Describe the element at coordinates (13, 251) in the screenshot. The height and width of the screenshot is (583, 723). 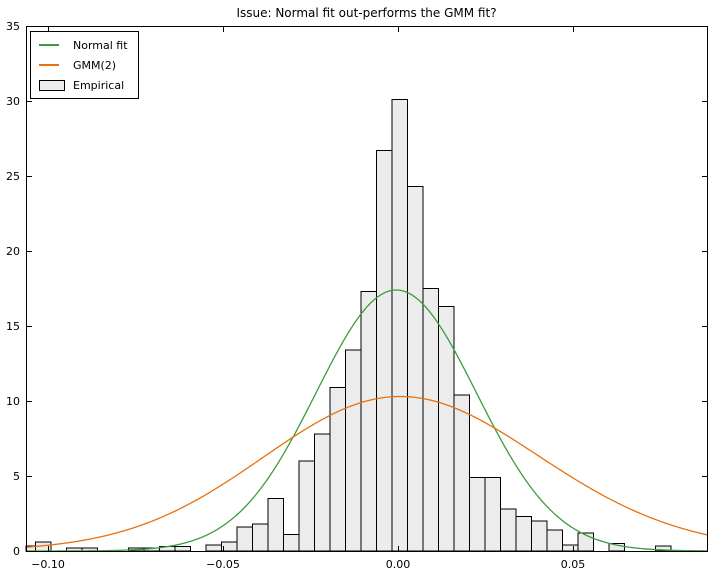
I see `y-tick-label: 20` at that location.